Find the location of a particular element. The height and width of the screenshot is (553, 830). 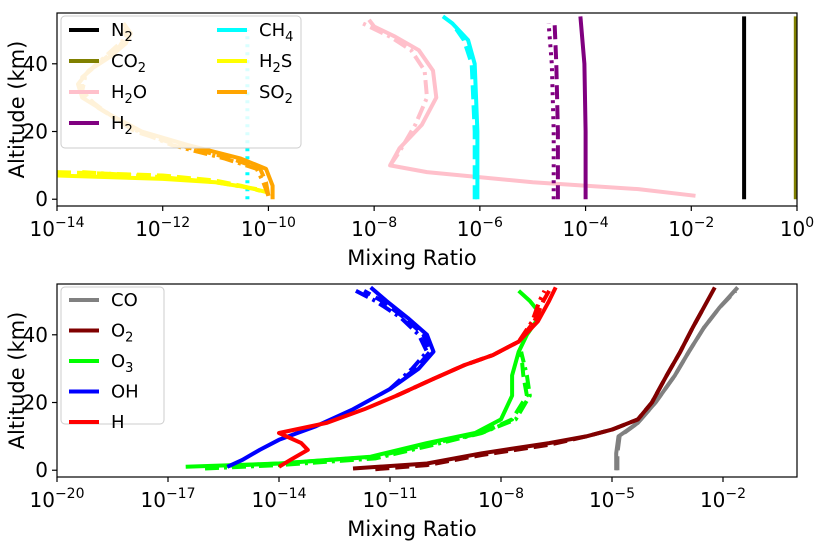

legend-item: CO2 is located at coordinates (107, 63).